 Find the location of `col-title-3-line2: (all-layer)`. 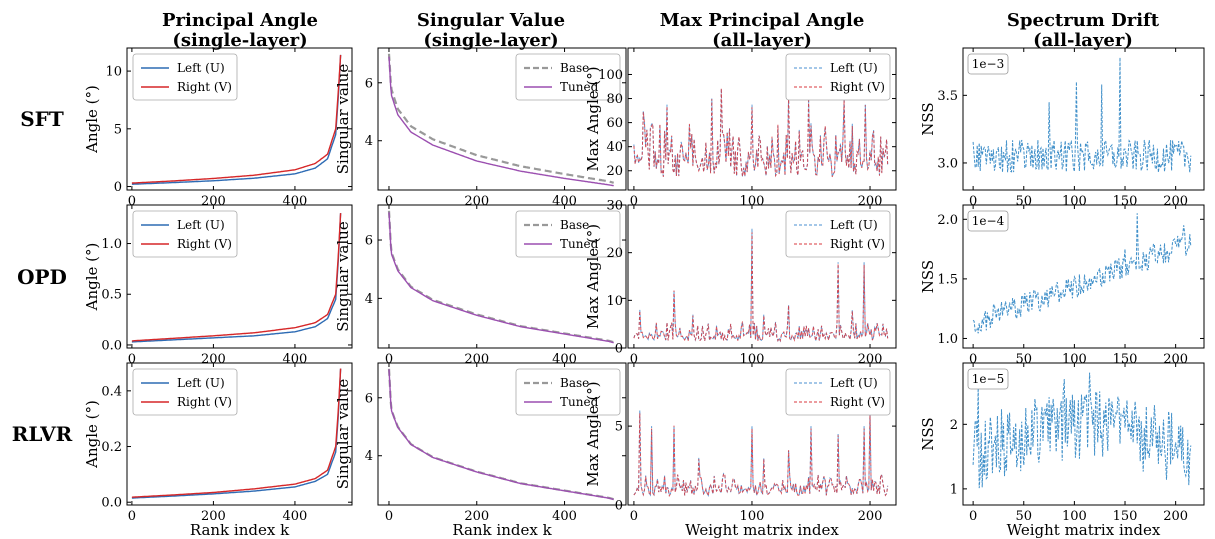

col-title-3-line2: (all-layer) is located at coordinates (1083, 40).